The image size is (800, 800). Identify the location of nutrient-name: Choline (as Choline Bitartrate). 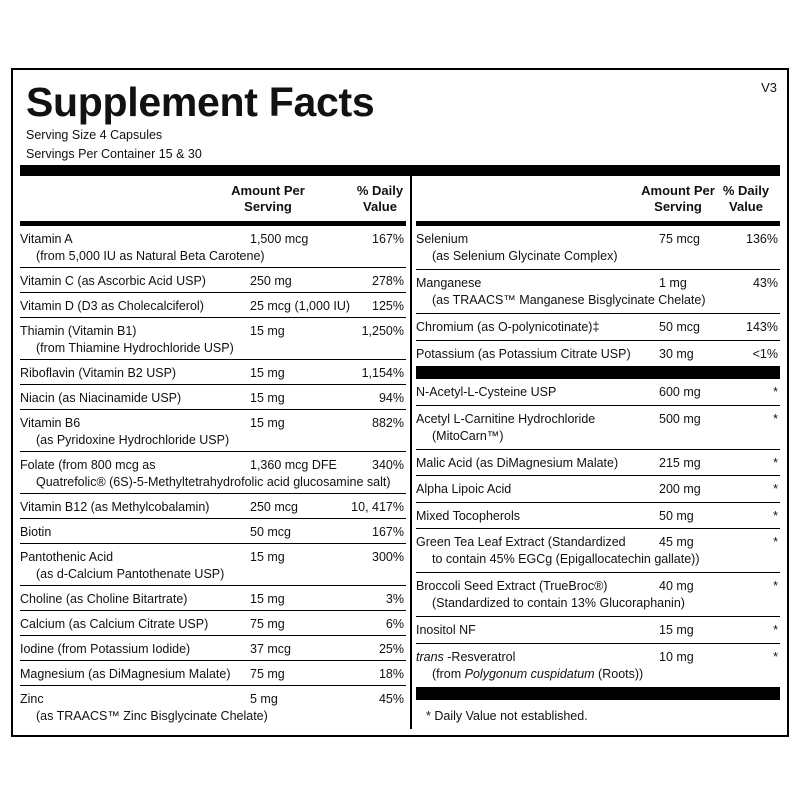
(103, 599).